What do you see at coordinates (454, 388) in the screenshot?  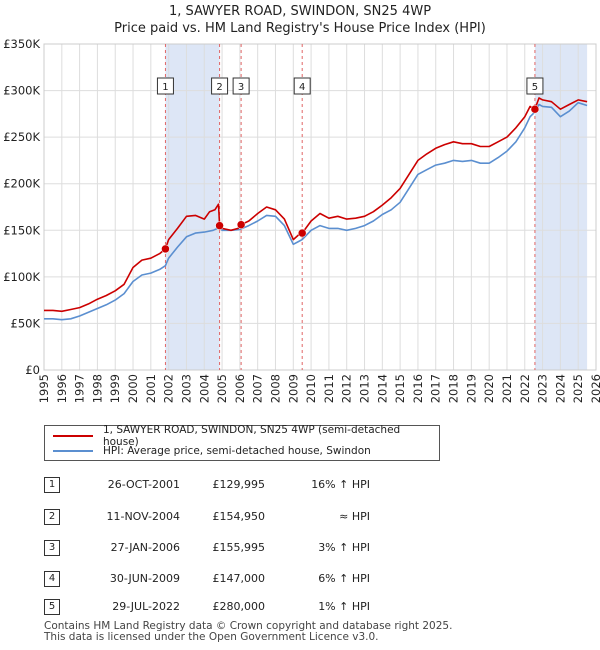 I see `x-tick-label: 2018` at bounding box center [454, 388].